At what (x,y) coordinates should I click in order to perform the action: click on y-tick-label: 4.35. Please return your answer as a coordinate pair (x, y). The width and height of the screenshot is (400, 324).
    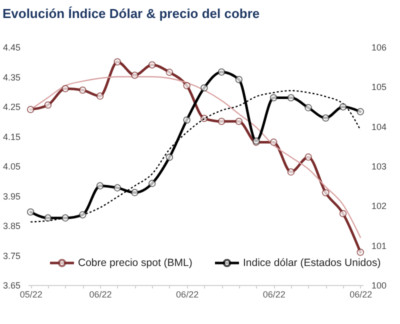
    Looking at the image, I should click on (11, 77).